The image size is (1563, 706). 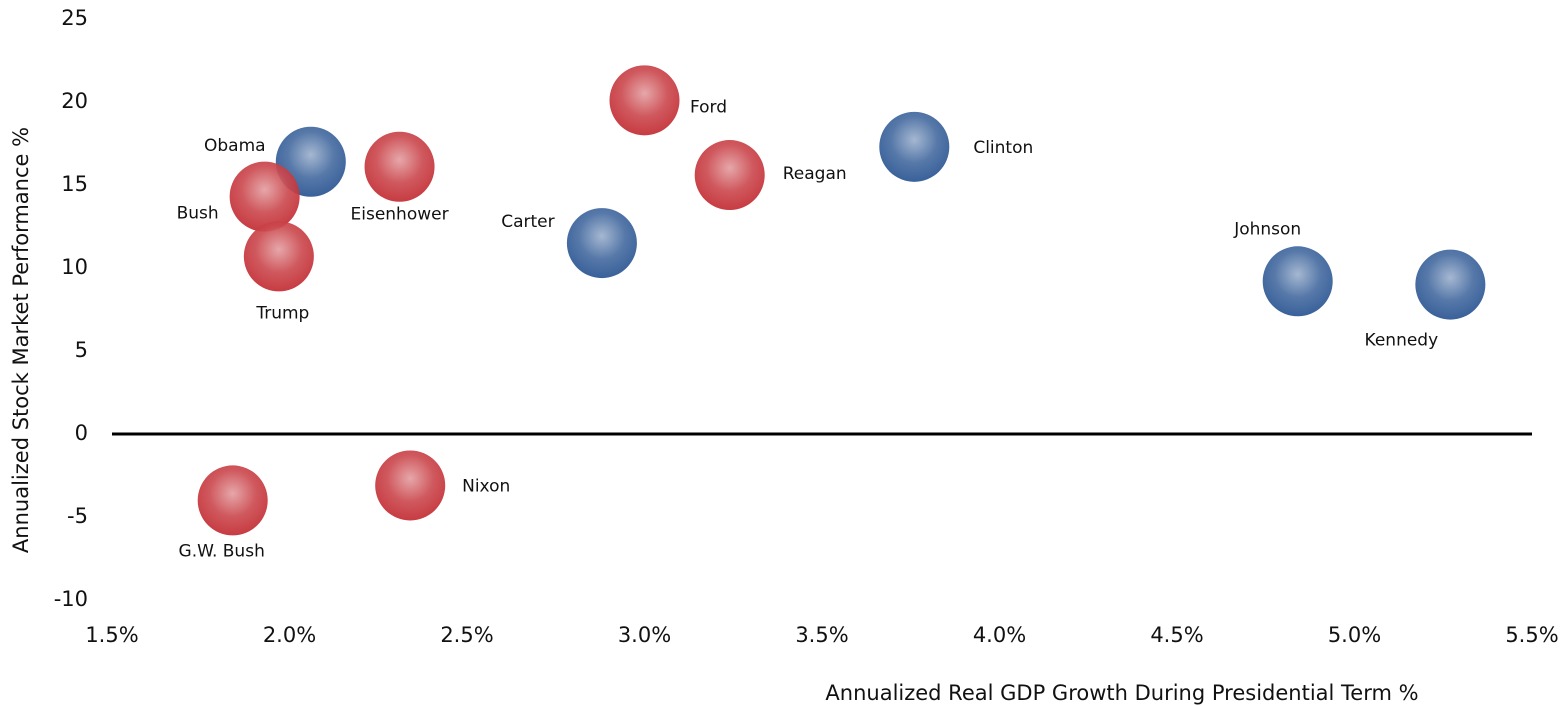 I want to click on x-tick-label: 3.0%, so click(x=644, y=635).